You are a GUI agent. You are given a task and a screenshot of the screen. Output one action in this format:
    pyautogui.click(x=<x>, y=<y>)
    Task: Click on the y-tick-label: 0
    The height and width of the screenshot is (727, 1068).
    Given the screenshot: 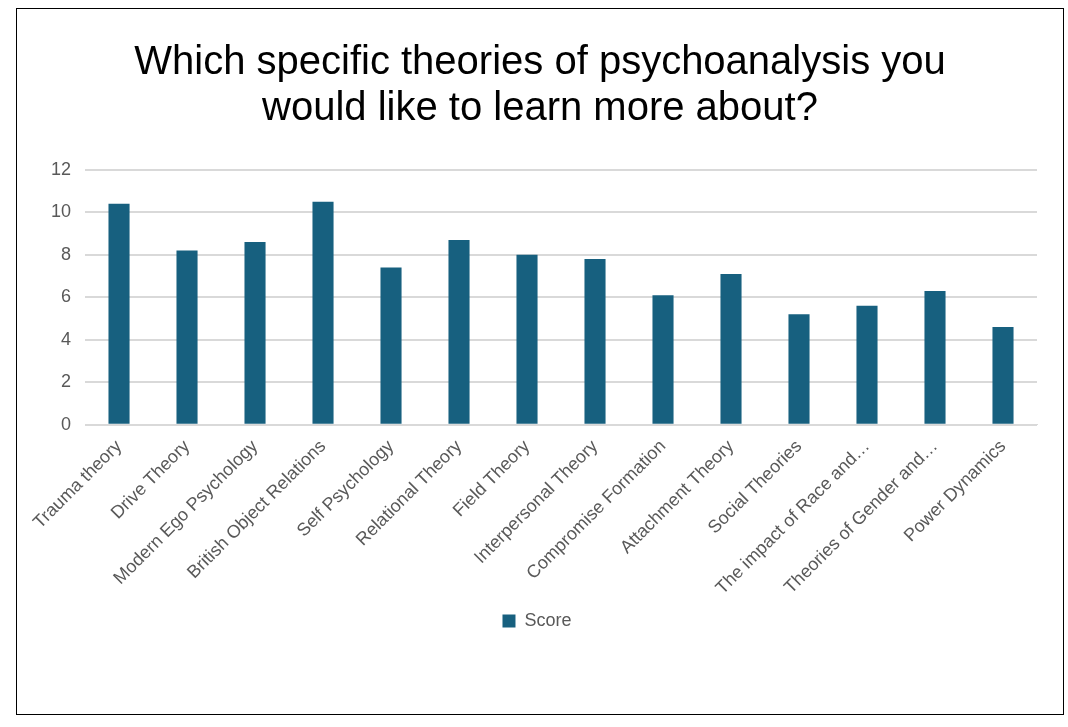 What is the action you would take?
    pyautogui.click(x=66, y=423)
    